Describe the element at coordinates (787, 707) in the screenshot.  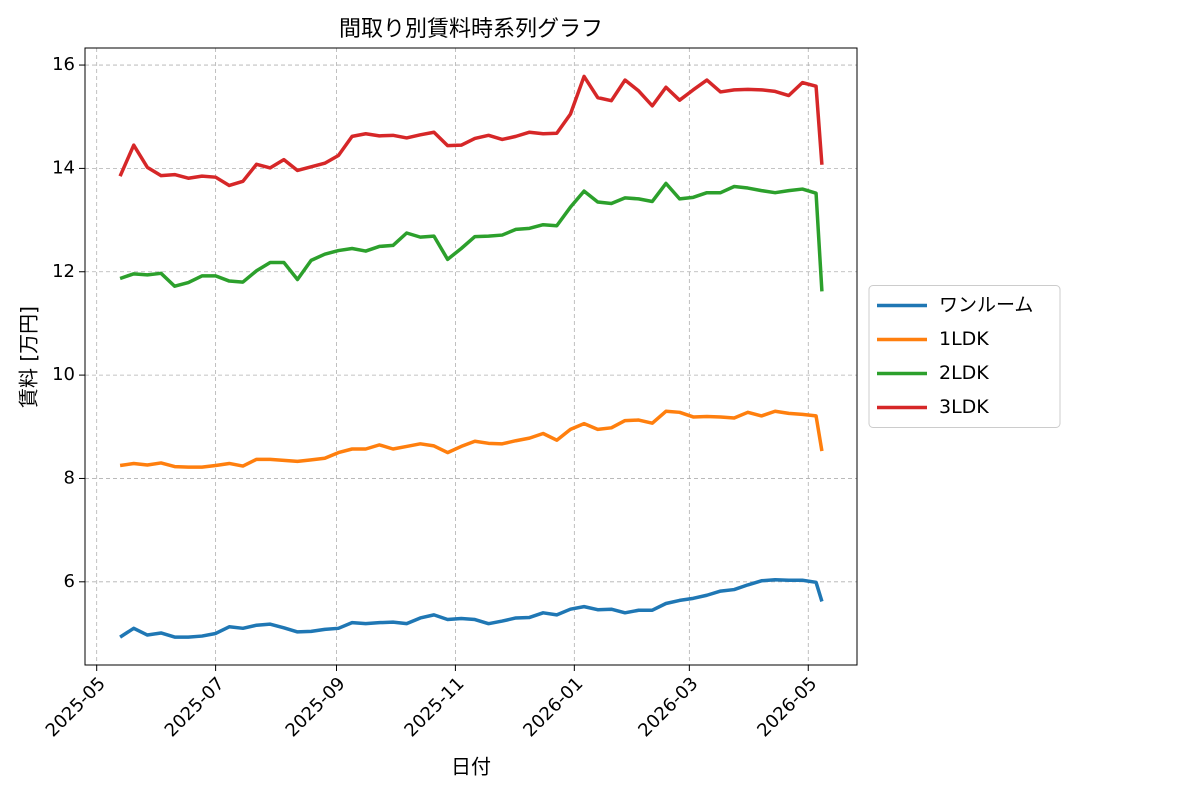
I see `x-tick-label: 2026-05` at that location.